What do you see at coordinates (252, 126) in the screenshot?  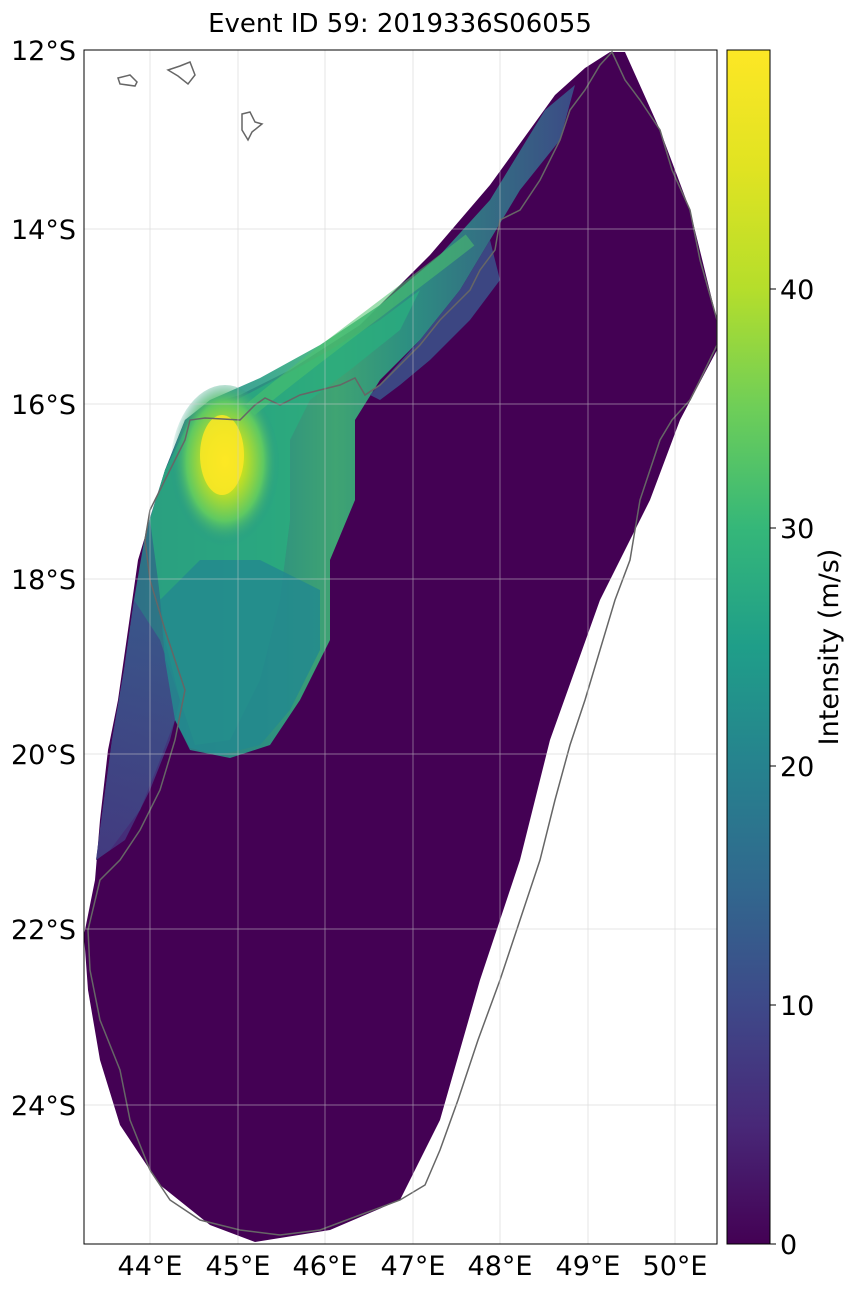 I see `island-mayotte` at bounding box center [252, 126].